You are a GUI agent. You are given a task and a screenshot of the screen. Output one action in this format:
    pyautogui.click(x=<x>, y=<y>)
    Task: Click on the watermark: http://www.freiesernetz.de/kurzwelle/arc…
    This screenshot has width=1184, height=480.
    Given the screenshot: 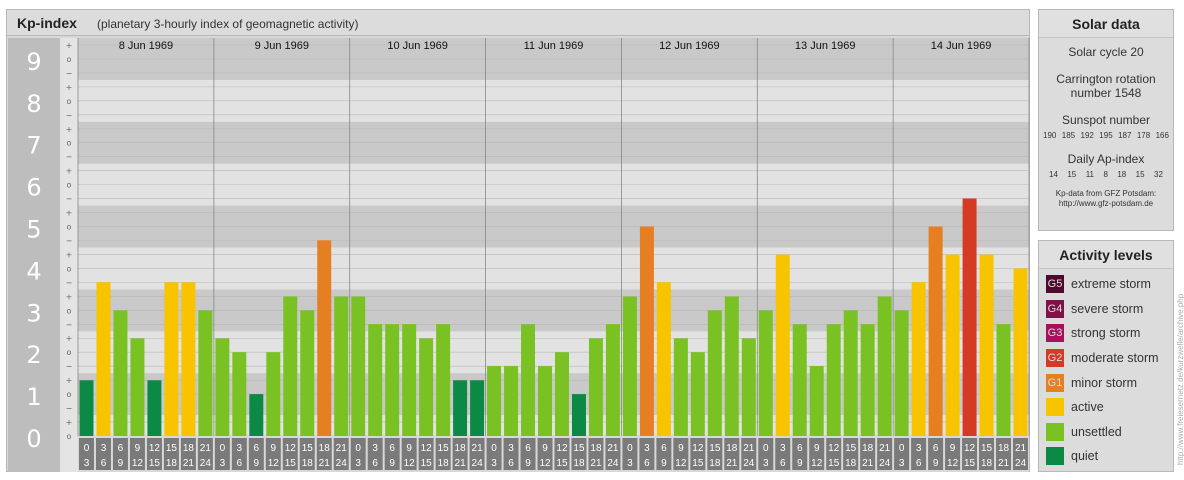 What is the action you would take?
    pyautogui.click(x=1180, y=379)
    